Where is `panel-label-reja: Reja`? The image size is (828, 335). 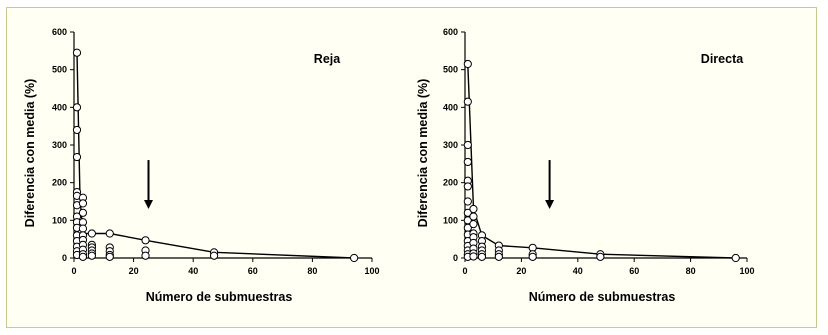 panel-label-reja: Reja is located at coordinates (327, 59).